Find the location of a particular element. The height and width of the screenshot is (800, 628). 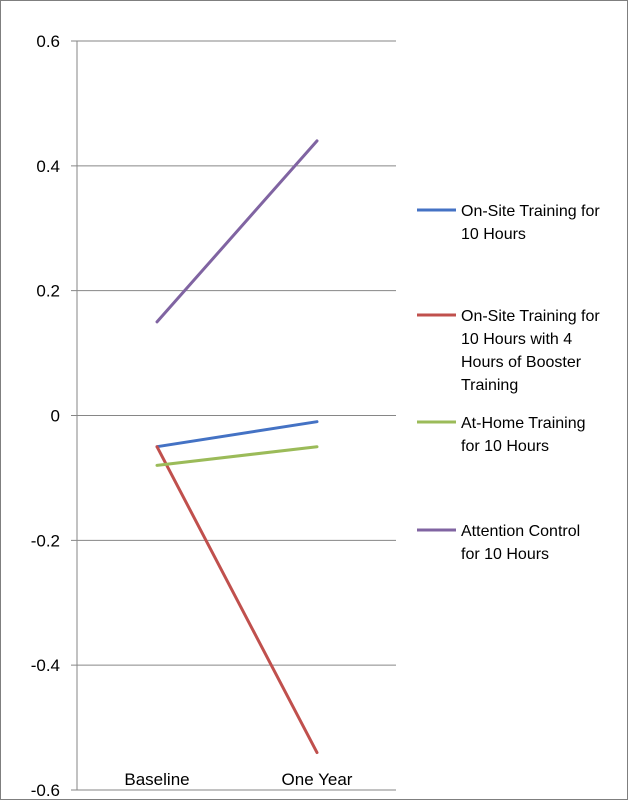

x-category-label: One Year is located at coordinates (317, 779).